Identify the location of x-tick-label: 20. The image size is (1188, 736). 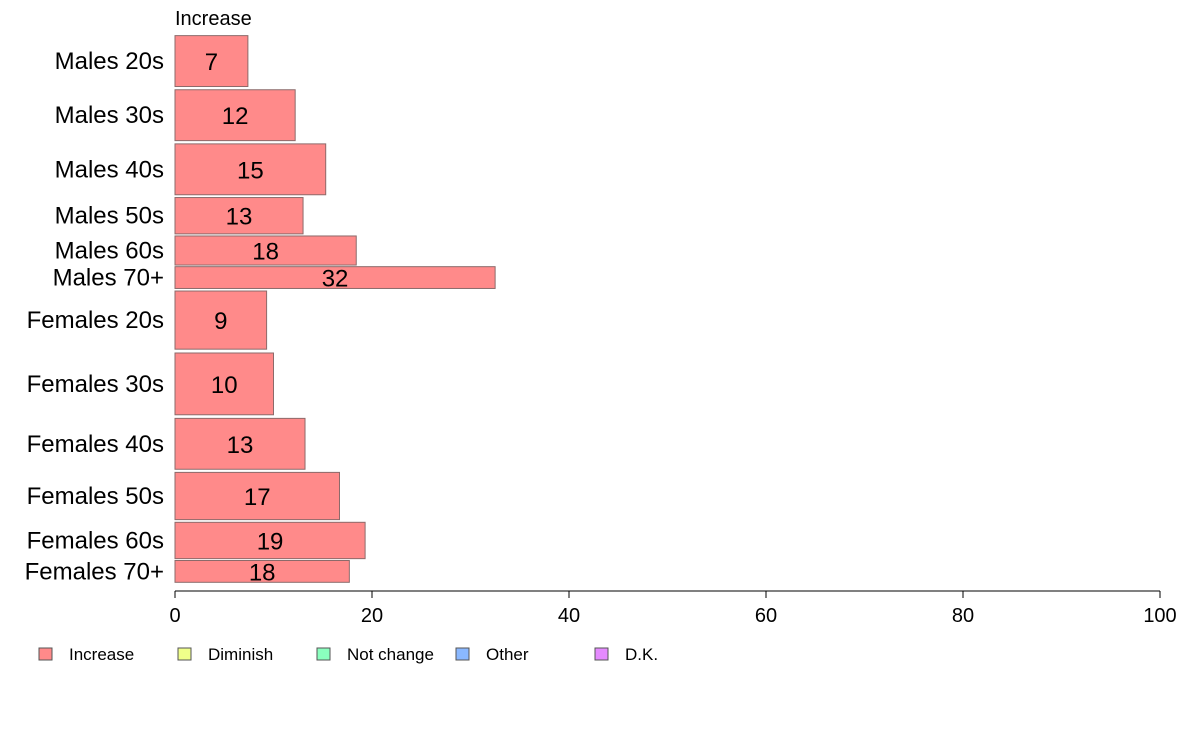
(372, 616).